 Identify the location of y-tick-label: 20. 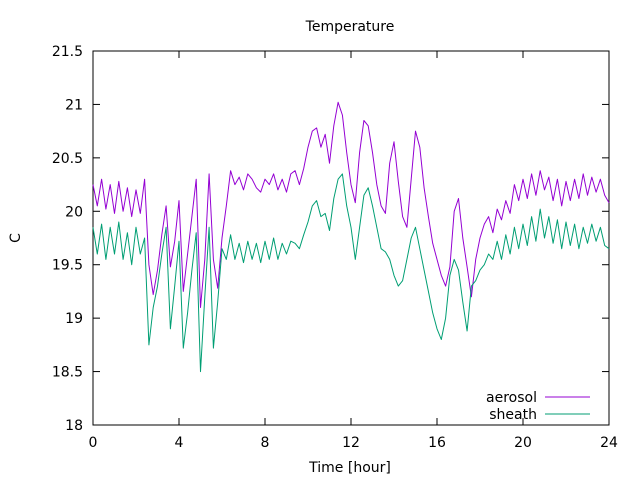
(74, 212).